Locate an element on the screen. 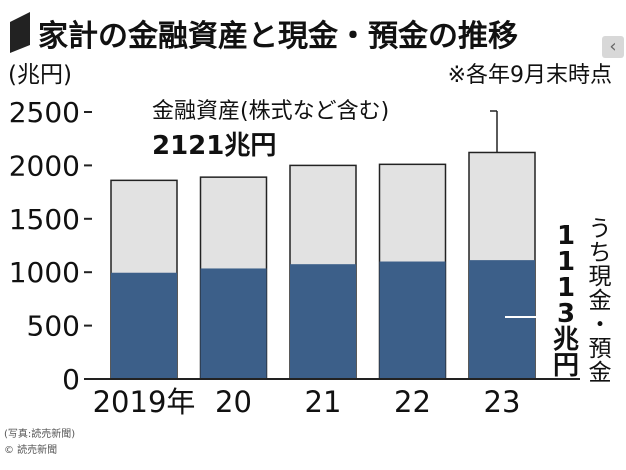 Image resolution: width=626 pixels, height=470 pixels. cash-value-char: 3 is located at coordinates (566, 314).